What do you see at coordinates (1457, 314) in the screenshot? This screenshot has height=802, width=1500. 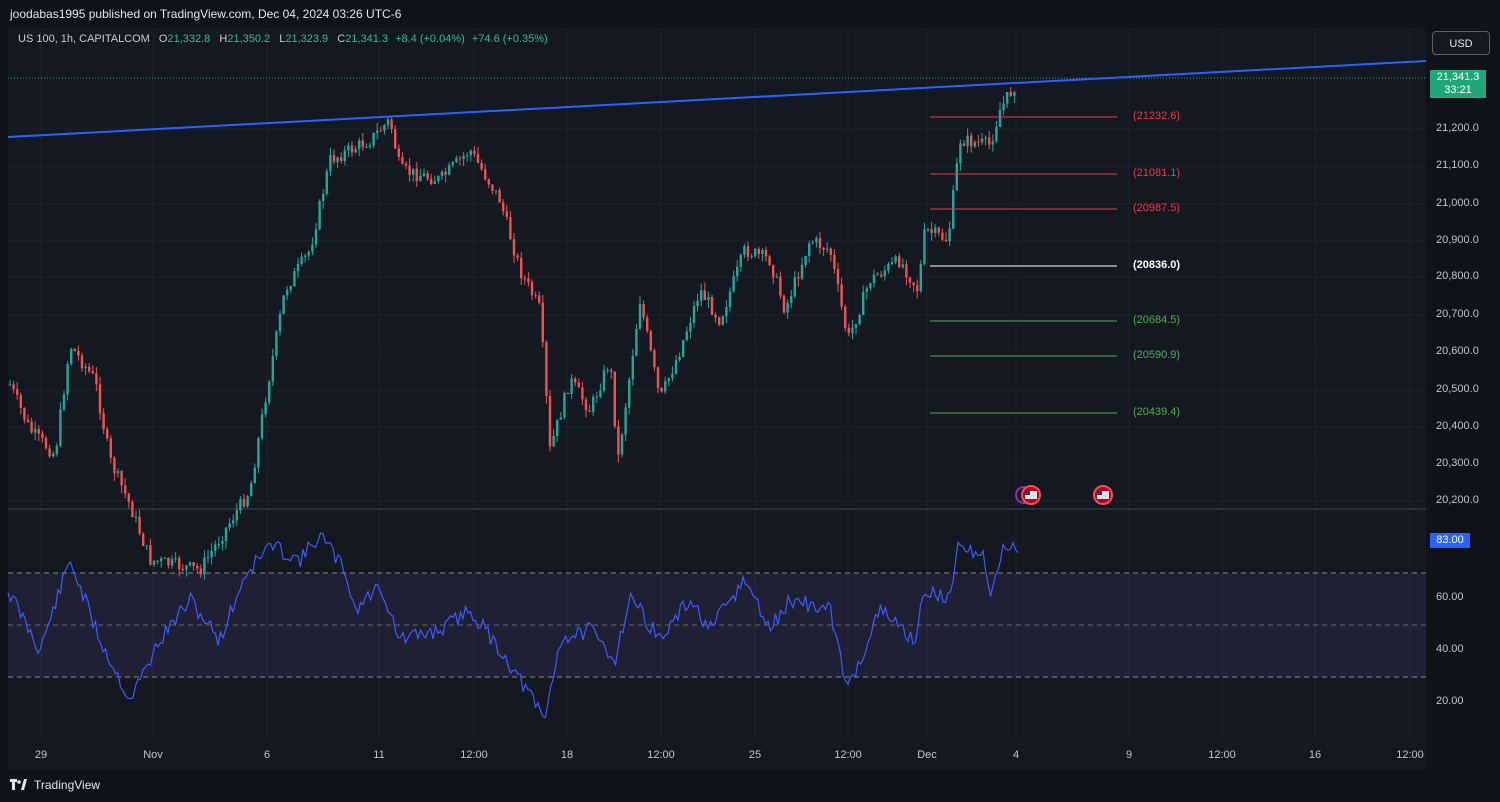 I see `price-tick: 20,700.0` at bounding box center [1457, 314].